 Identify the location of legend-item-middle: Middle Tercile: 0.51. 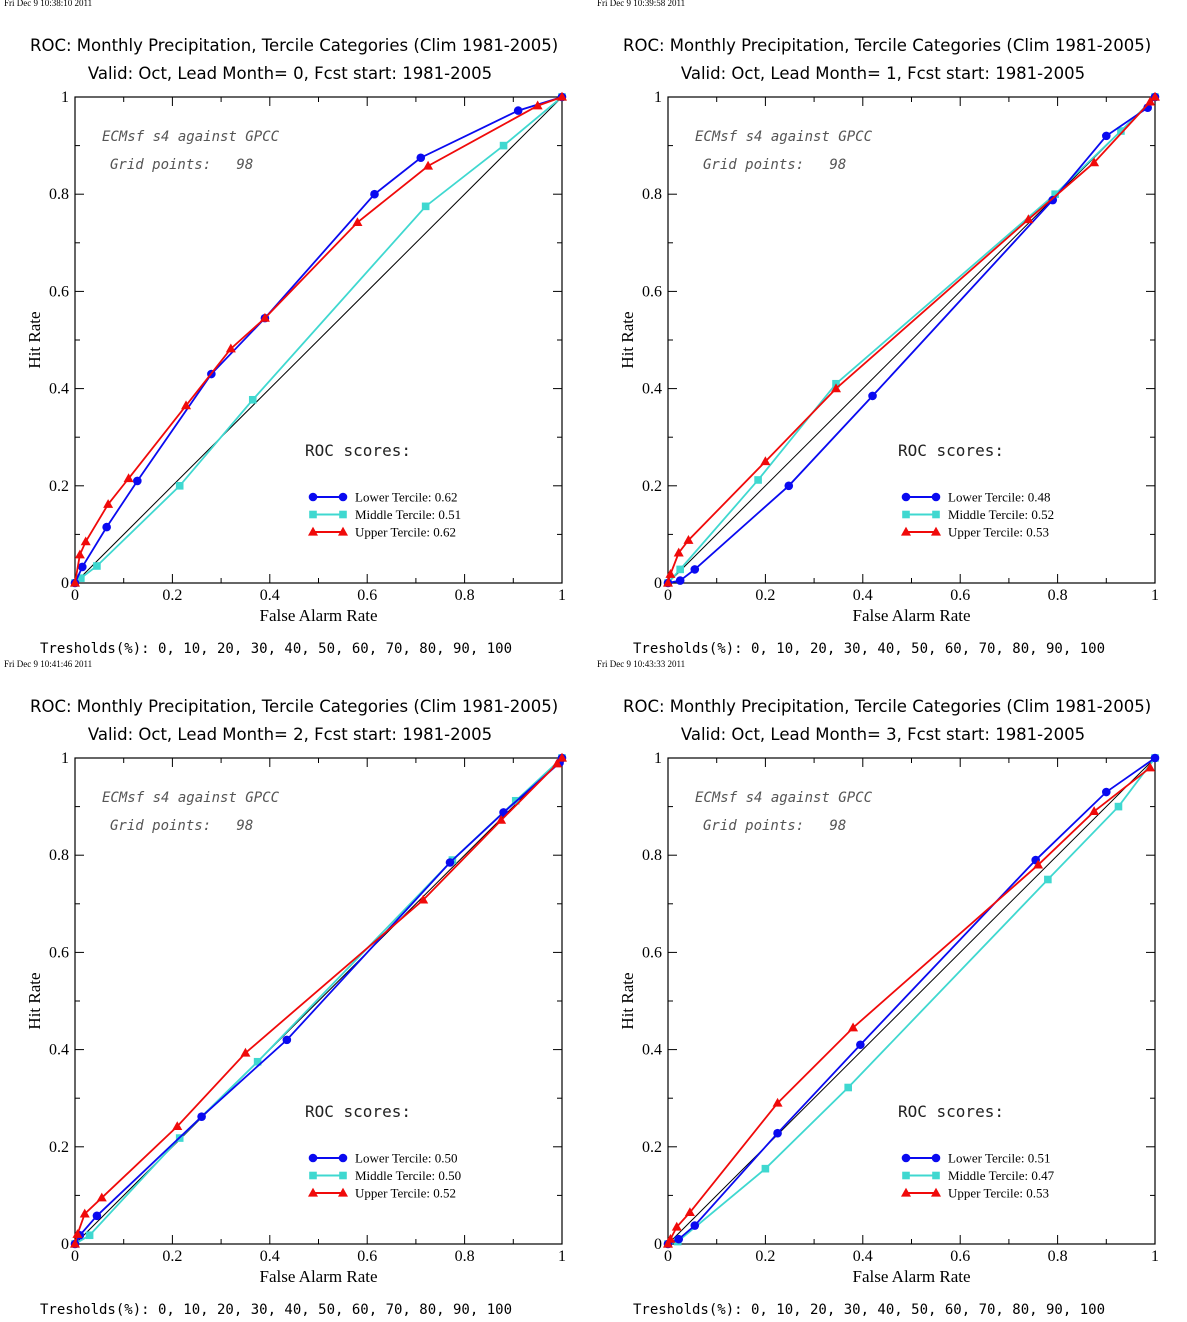
(385, 514).